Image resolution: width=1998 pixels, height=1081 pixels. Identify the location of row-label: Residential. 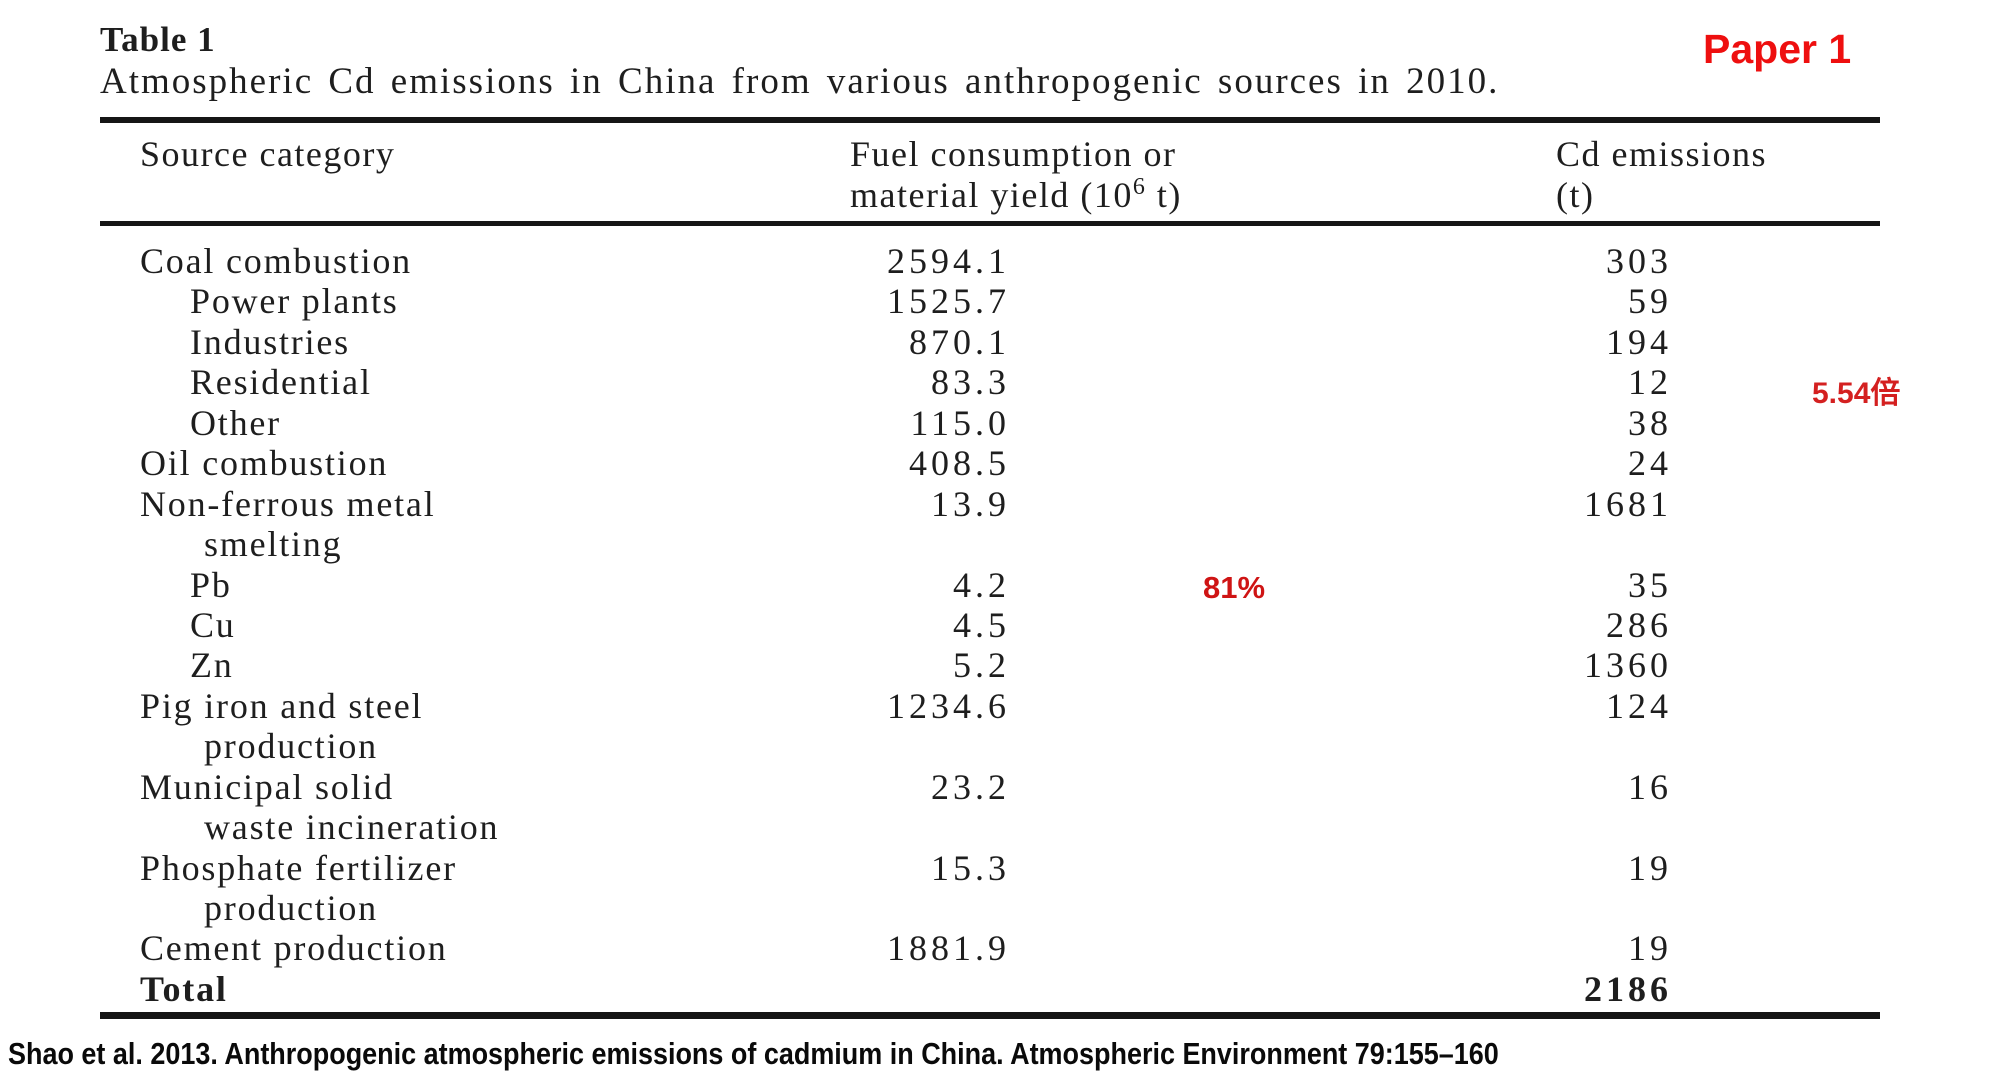
(281, 382).